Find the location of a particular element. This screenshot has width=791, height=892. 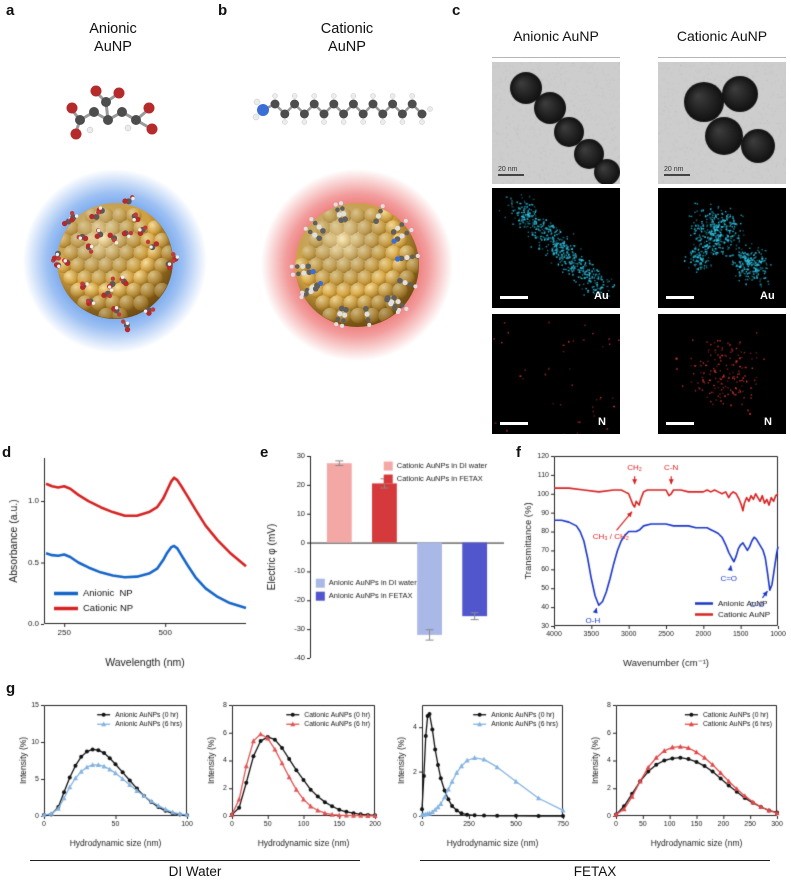

uvvis-absorbance-chart is located at coordinates (130, 559).